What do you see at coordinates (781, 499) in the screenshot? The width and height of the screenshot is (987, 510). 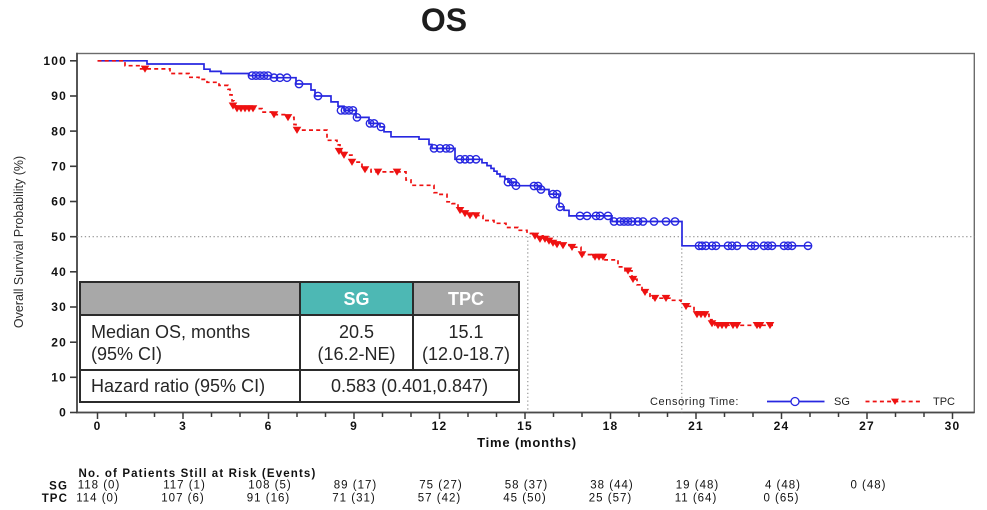 I see `svg-text: 0 (65)` at bounding box center [781, 499].